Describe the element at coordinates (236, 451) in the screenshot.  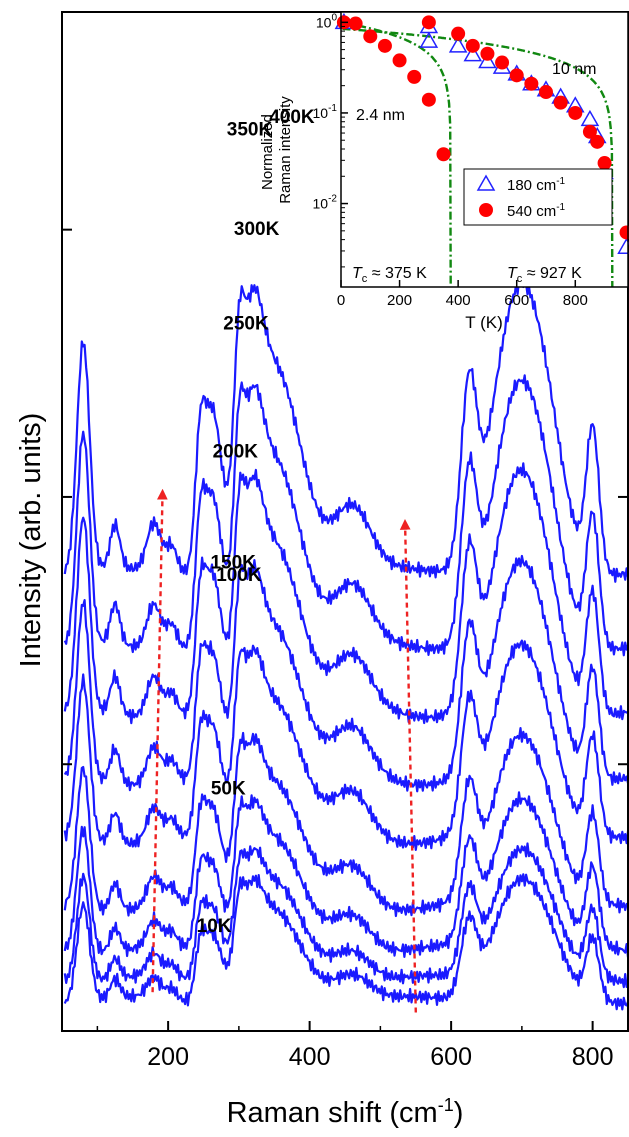
I see `temperature-label-200K: 200K` at that location.